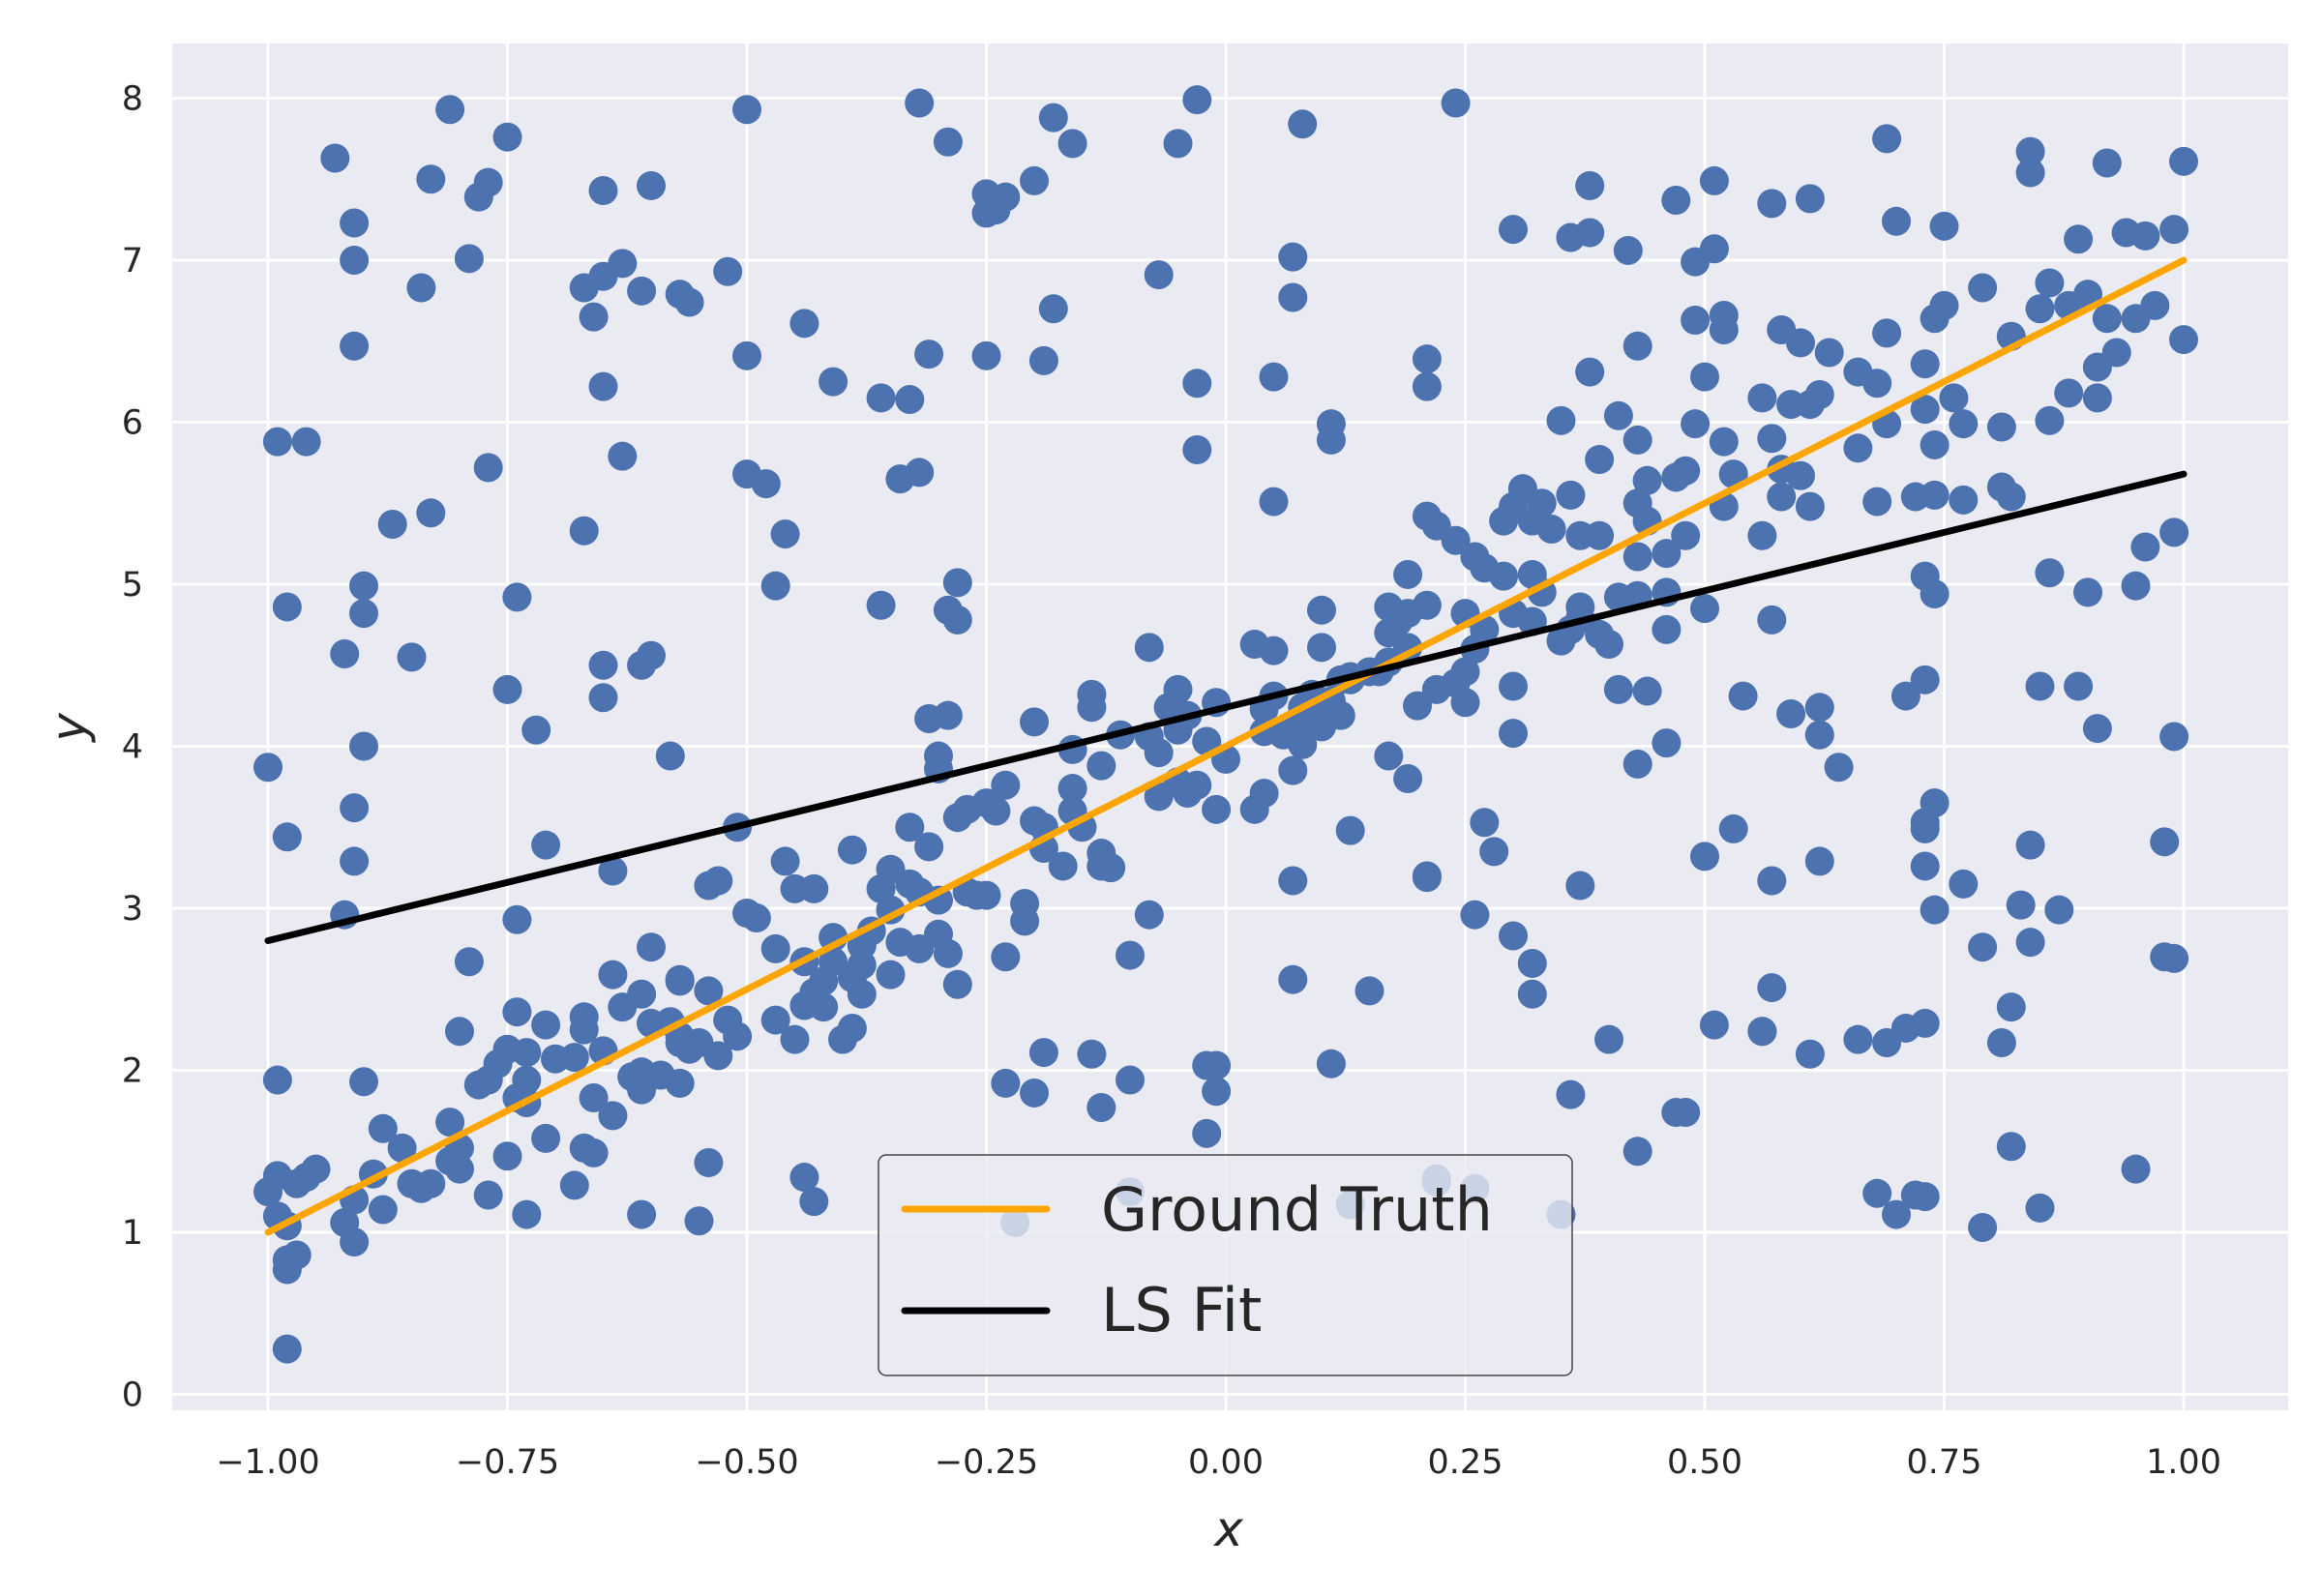  Describe the element at coordinates (746, 1462) in the screenshot. I see `x-tick-label: −0.50` at that location.